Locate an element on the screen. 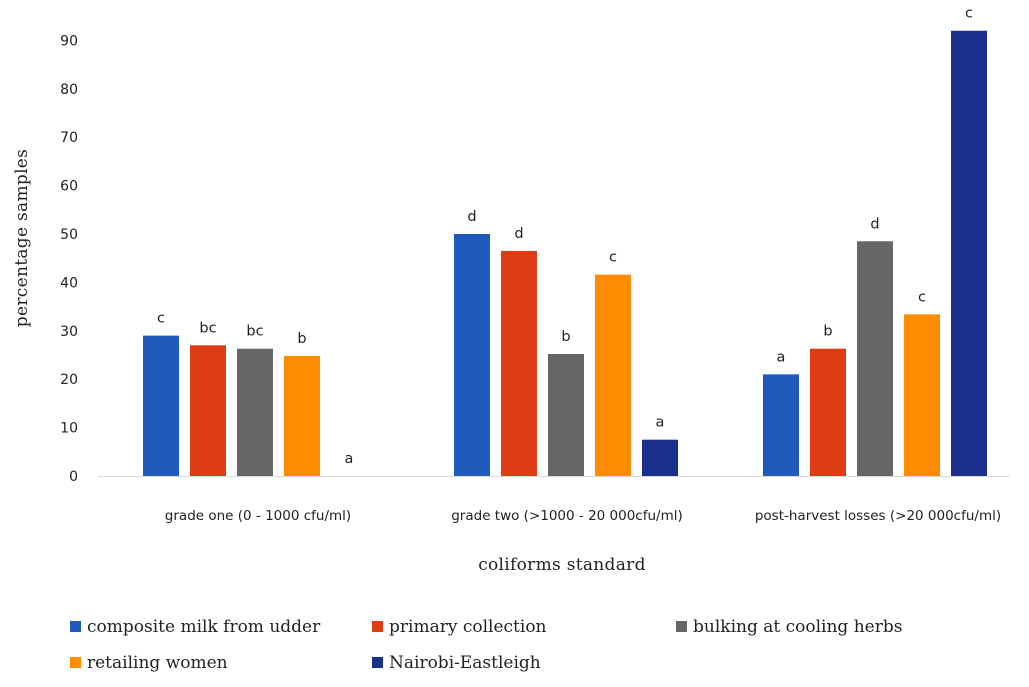 The width and height of the screenshot is (1029, 687). x-category-label: grade two (>1000 - 20 000cfu/ml) is located at coordinates (567, 516).